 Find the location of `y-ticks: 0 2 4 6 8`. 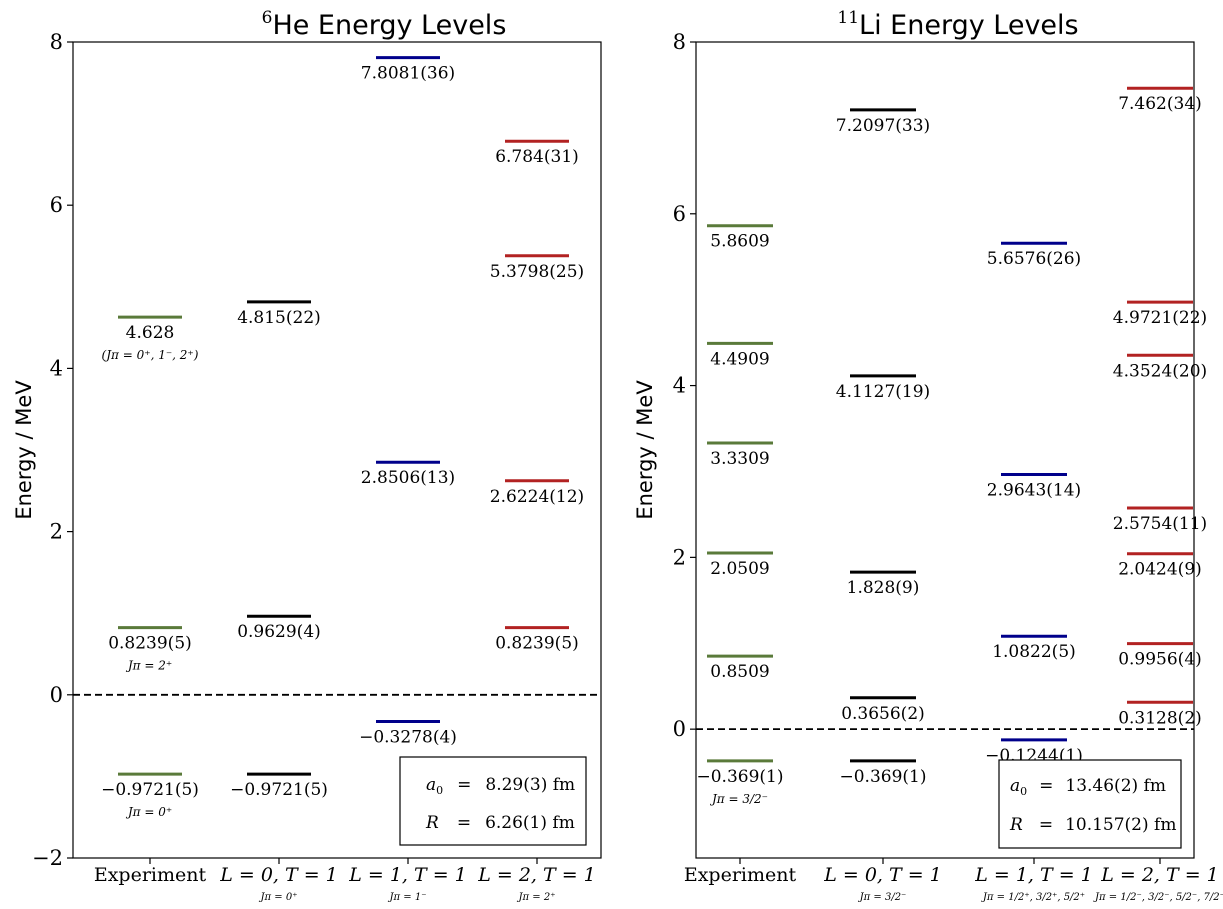

y-ticks: 0 2 4 6 8 is located at coordinates (684, 385).